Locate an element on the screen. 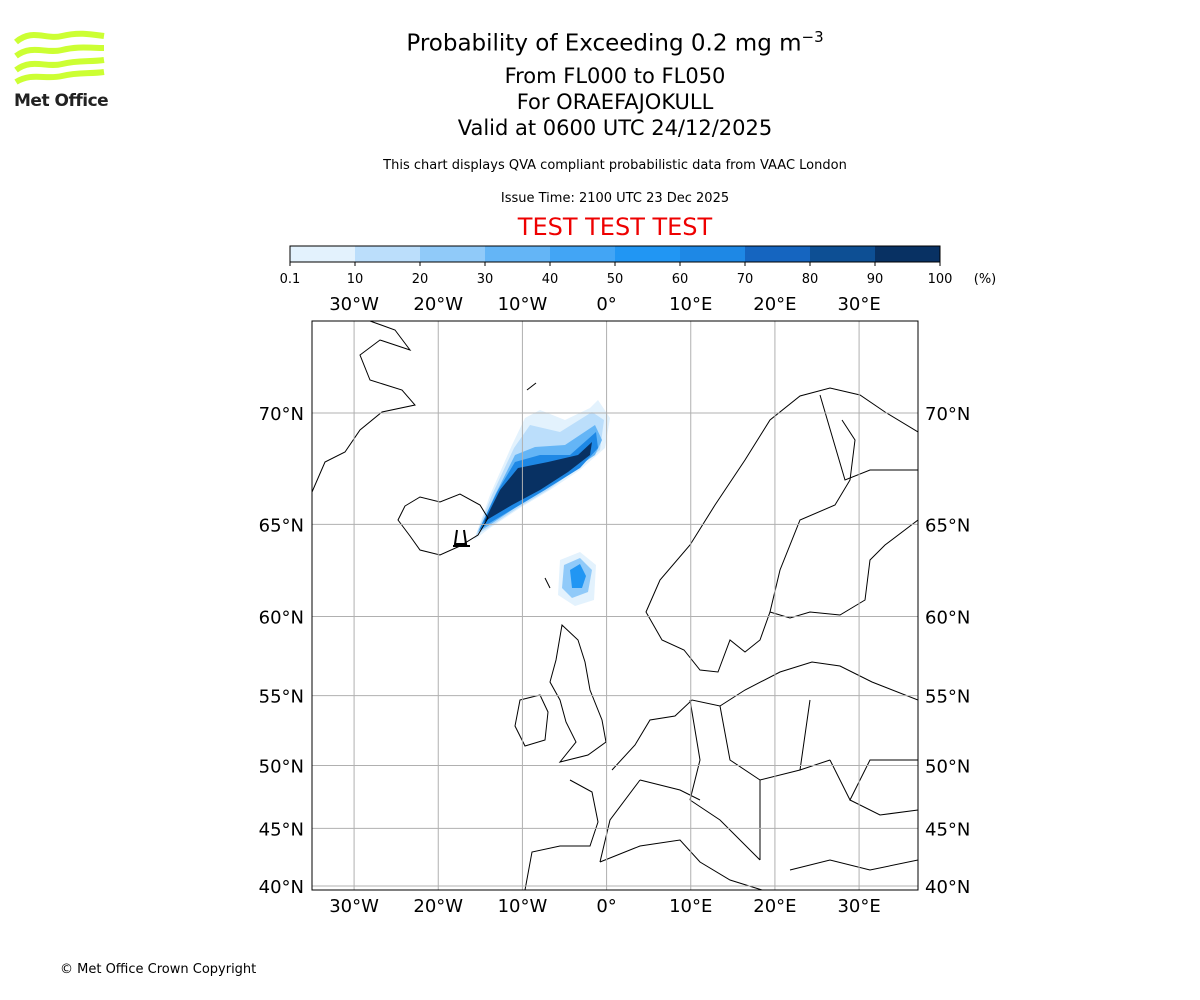 The image size is (1200, 1000). chart-title: Probability of Exceeding 0.2 mg m−3 is located at coordinates (615, 42).